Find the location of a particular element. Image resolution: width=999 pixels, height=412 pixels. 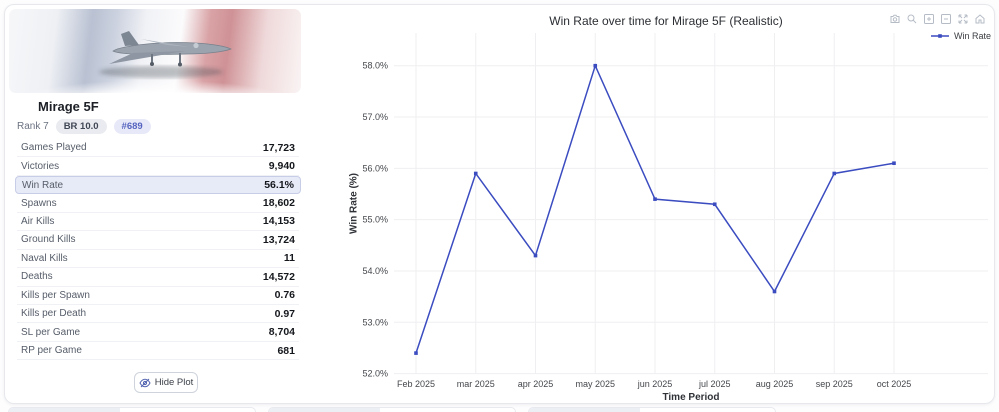

svg-text: 56.0% is located at coordinates (375, 168).